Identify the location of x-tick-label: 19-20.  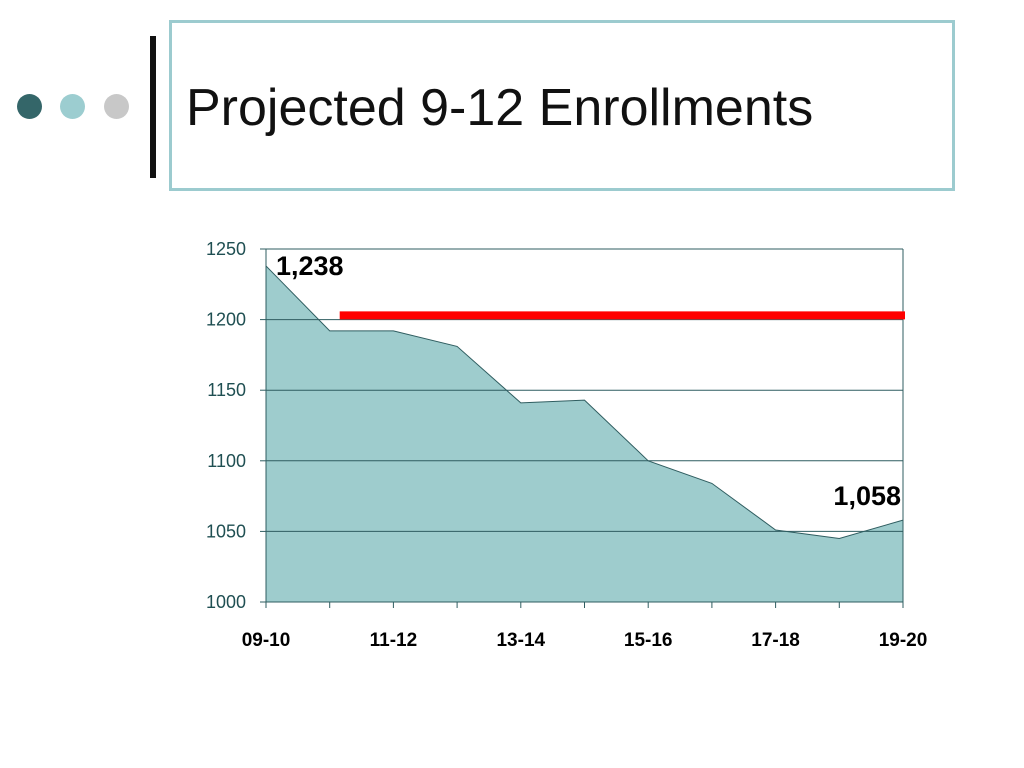
(903, 640).